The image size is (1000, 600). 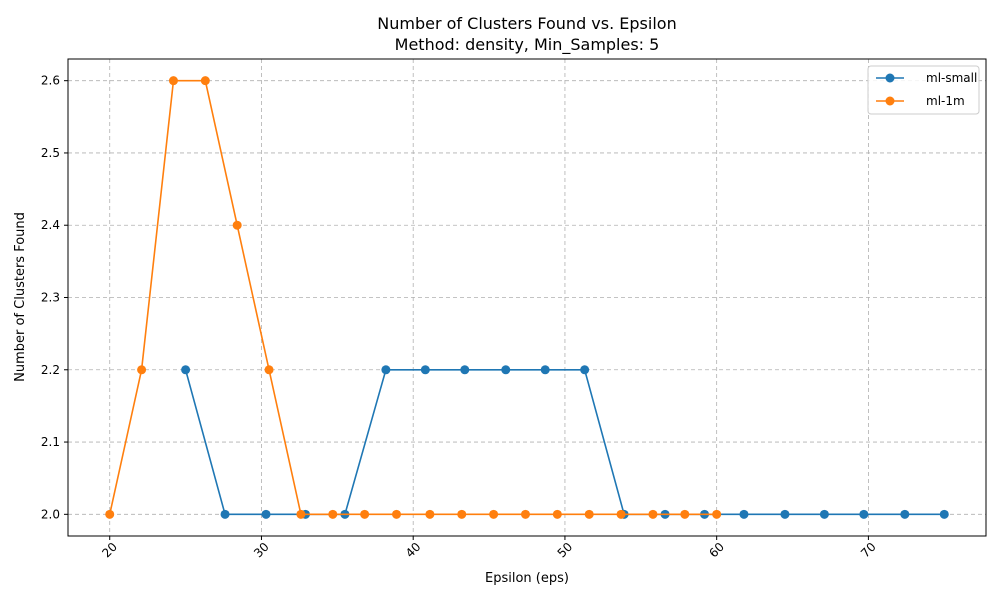 What do you see at coordinates (50, 298) in the screenshot?
I see `y-tick-label: 2.3` at bounding box center [50, 298].